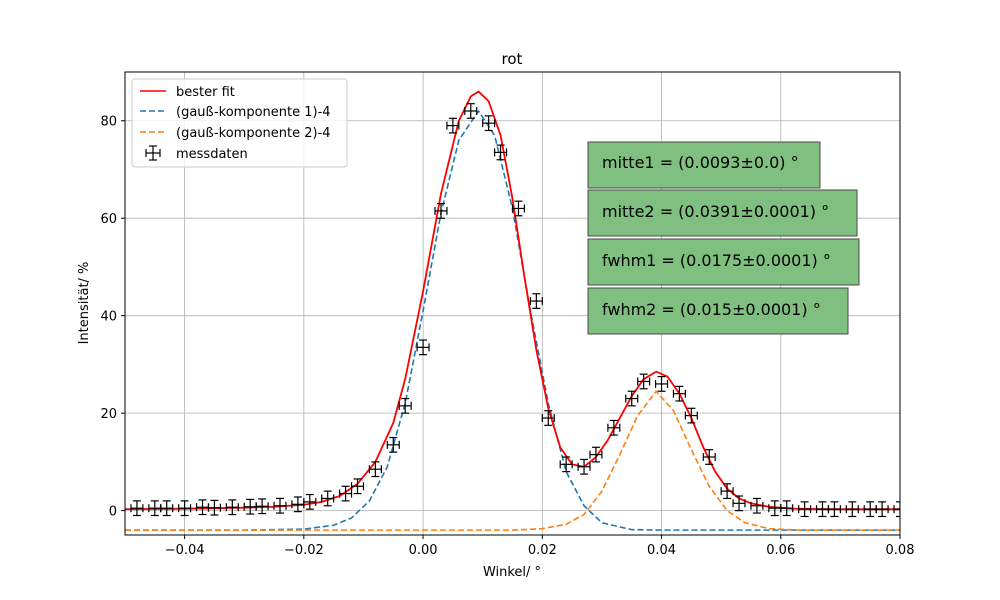  I want to click on annotation-fwhm1: fwhm1 = (0.0175±0.0001) °, so click(716, 260).